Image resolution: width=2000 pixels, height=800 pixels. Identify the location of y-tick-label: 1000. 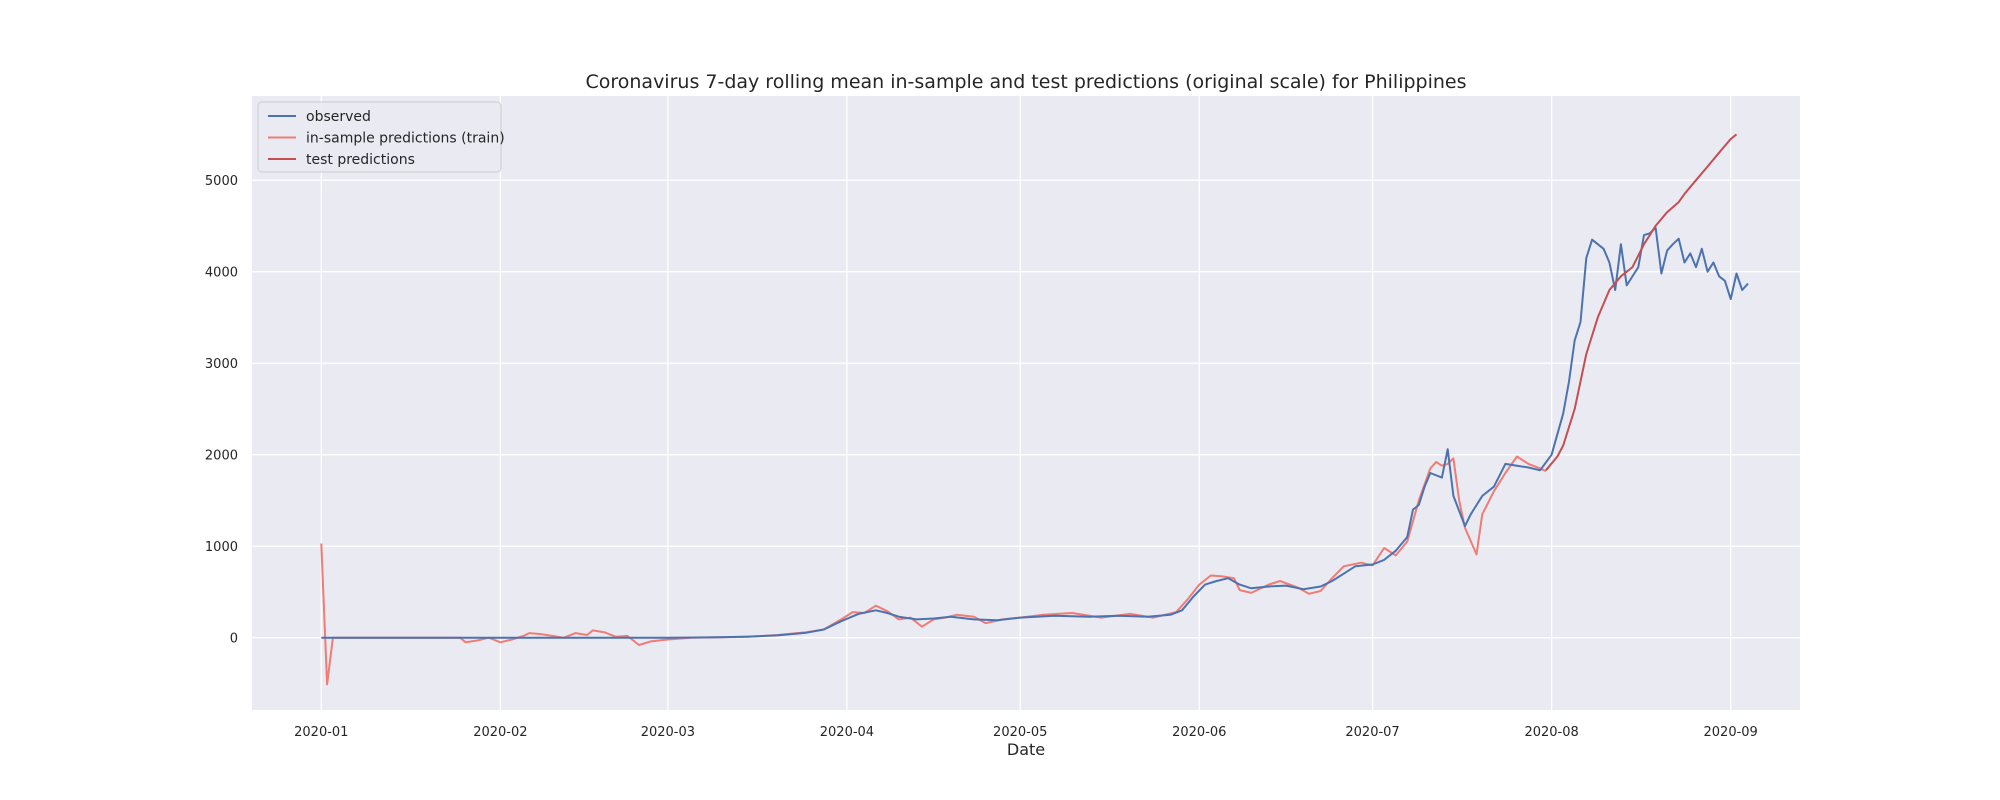
(221, 547).